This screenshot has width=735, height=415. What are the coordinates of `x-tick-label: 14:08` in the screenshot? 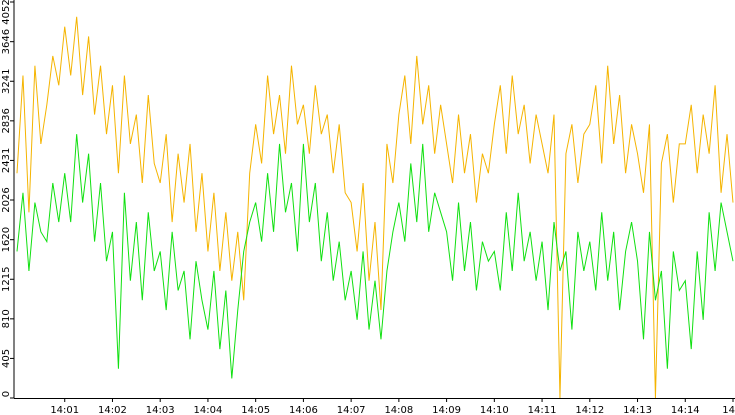 It's located at (398, 410).